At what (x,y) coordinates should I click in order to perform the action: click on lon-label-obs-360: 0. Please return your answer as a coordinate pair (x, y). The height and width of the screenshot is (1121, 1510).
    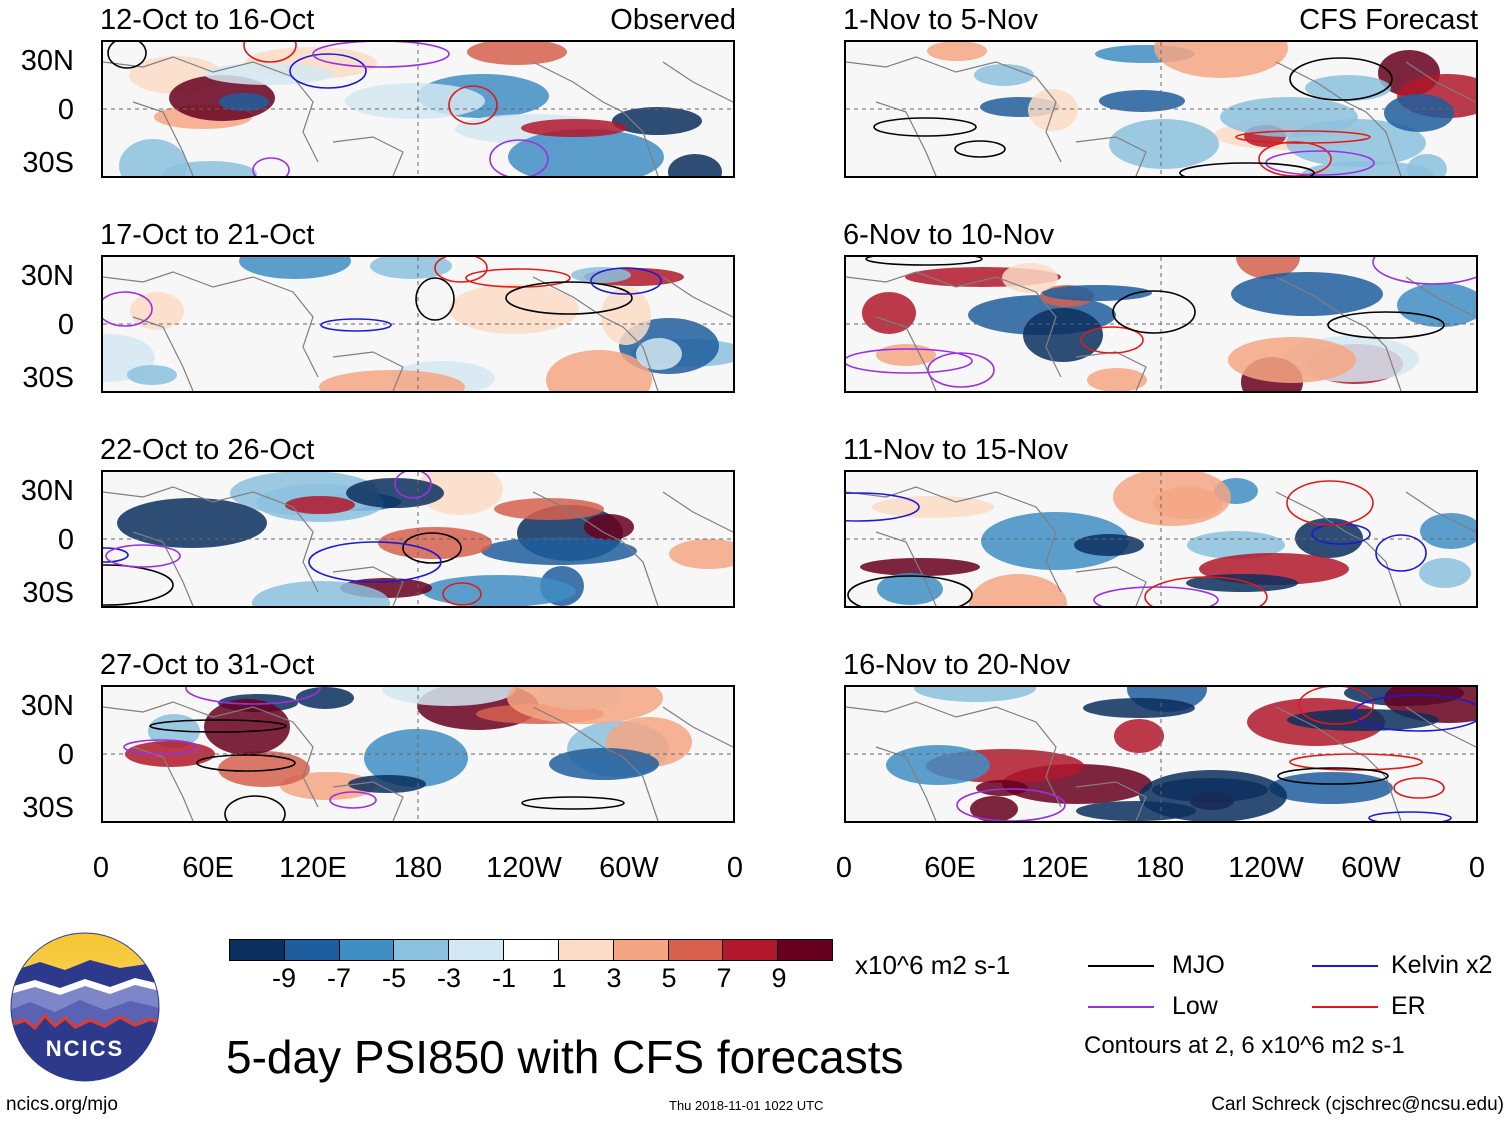
    Looking at the image, I should click on (735, 868).